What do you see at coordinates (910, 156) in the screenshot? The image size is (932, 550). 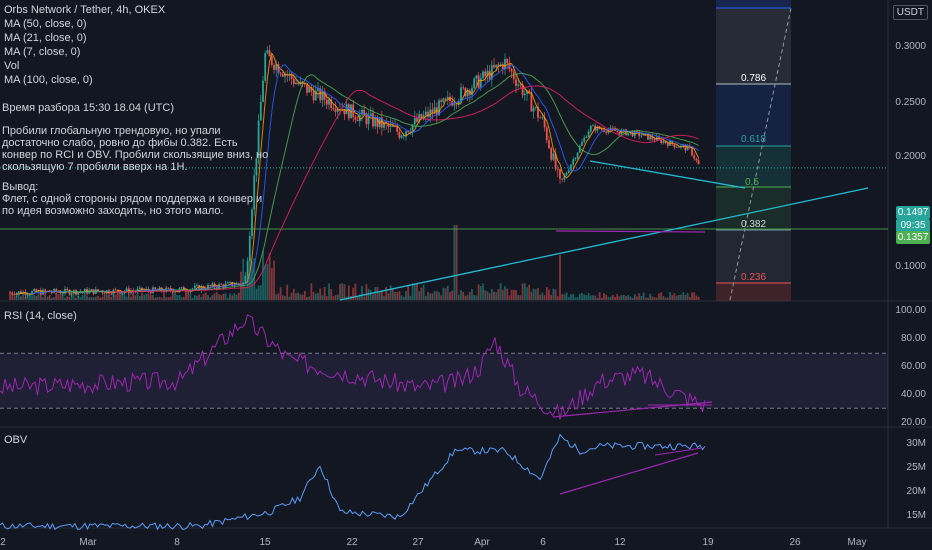 I see `price-tick: 0.2000` at bounding box center [910, 156].